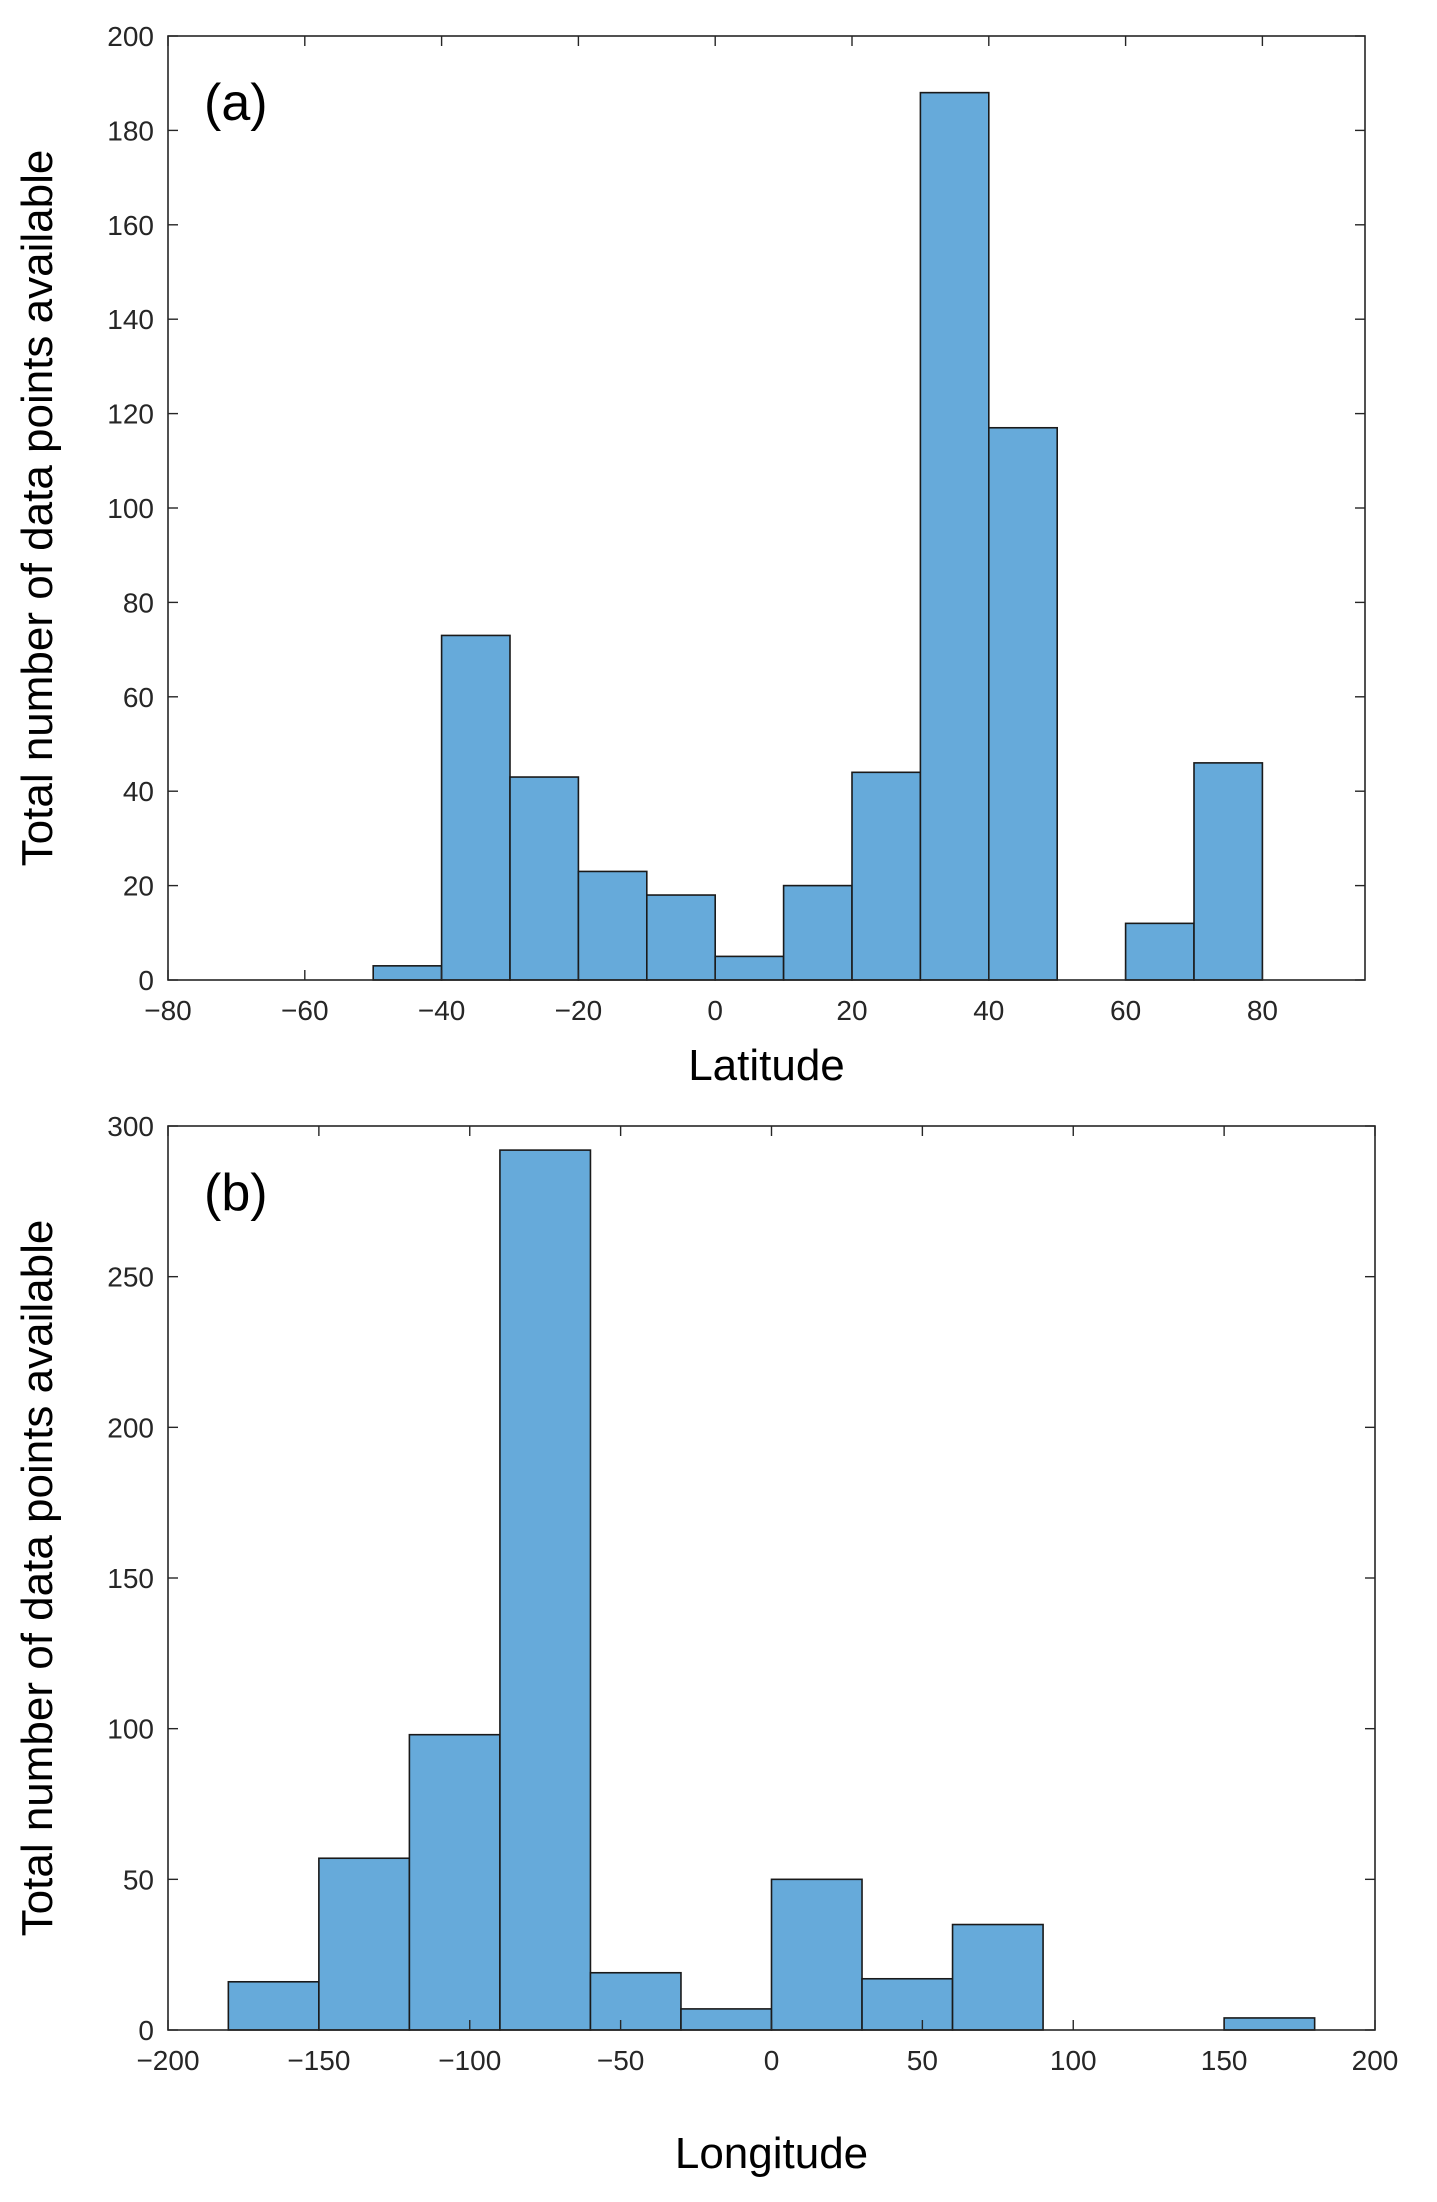  Describe the element at coordinates (138, 1879) in the screenshot. I see `y-tick-label: 50` at that location.